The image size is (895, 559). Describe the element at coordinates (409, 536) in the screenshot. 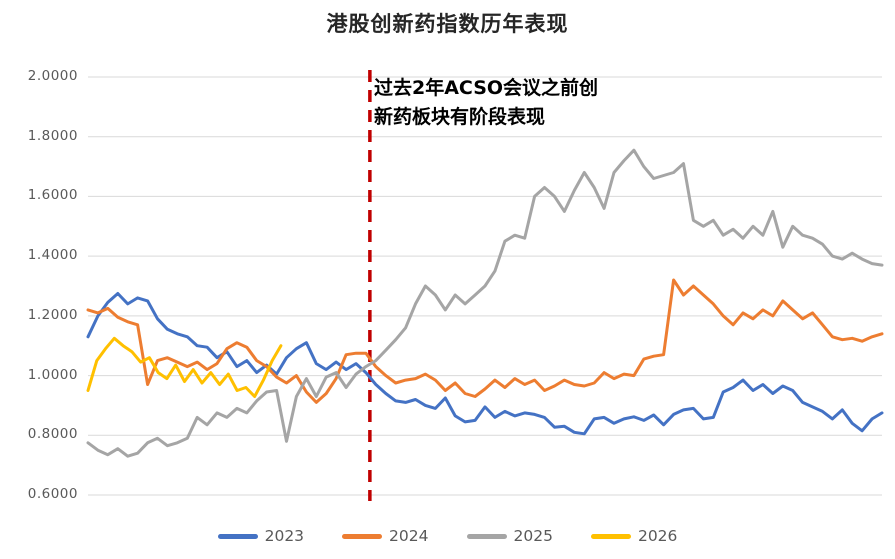

I see `legend-label: 2024` at that location.